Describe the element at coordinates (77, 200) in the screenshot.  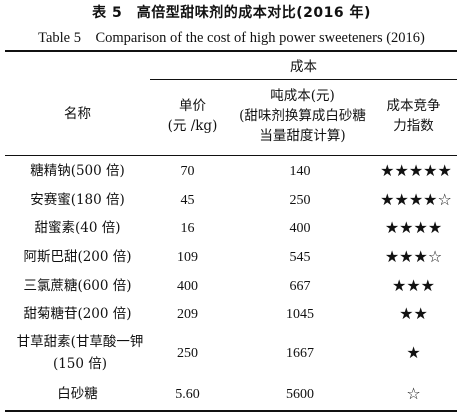
I see `row-2-name: 安赛蜜(180 倍)` at that location.